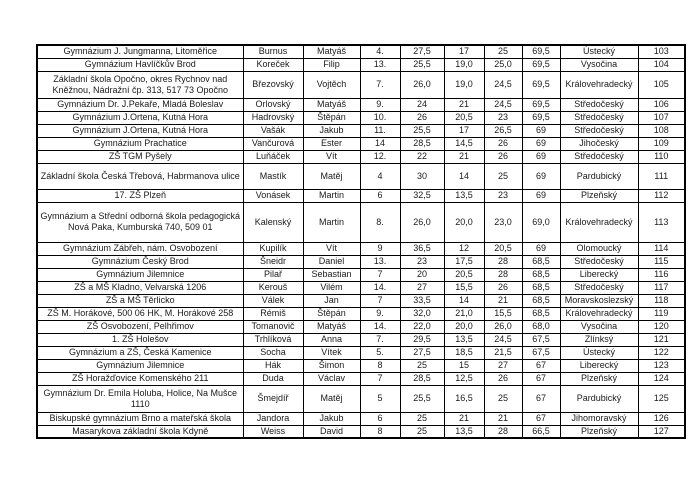  I want to click on region-cell: Liberecký, so click(599, 274).